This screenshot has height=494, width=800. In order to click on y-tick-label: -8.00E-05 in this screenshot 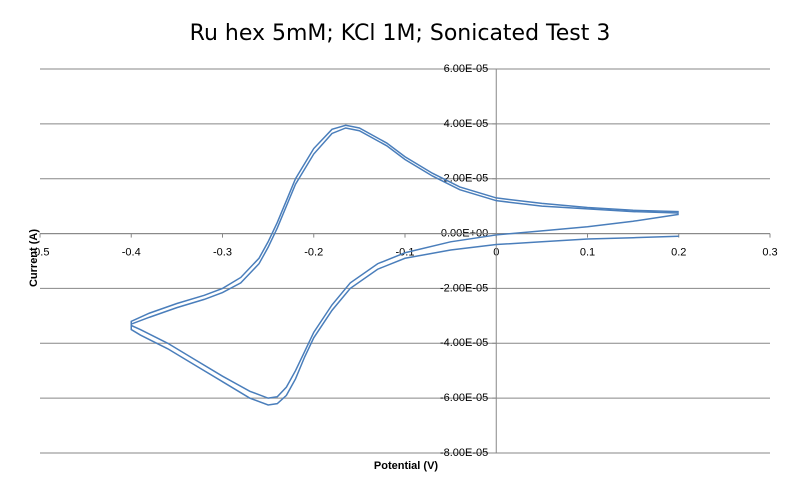, I will do `click(464, 453)`.